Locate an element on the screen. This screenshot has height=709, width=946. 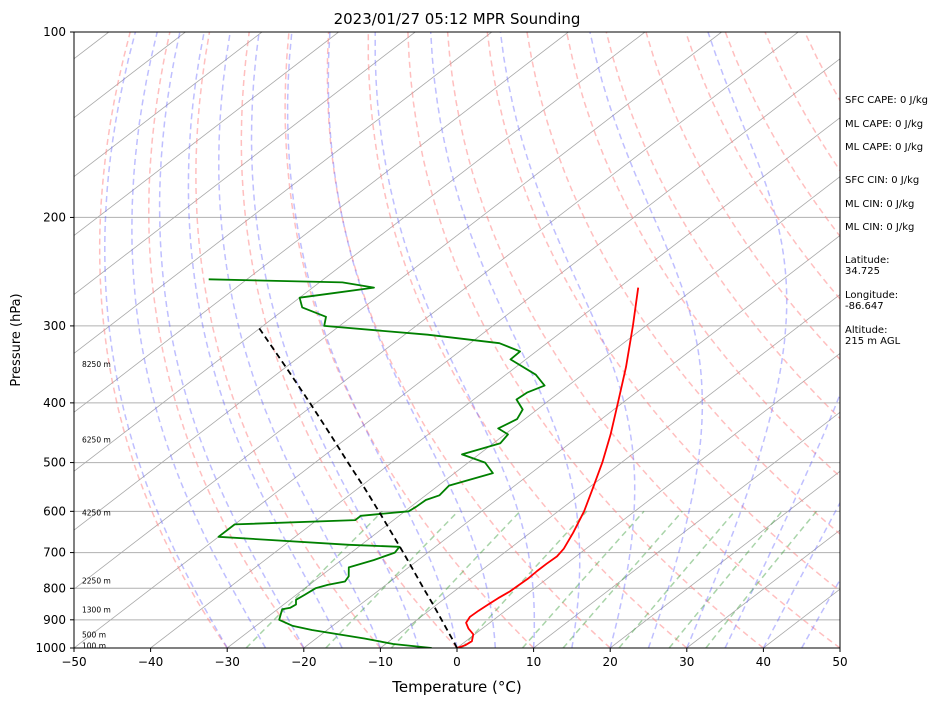
x-tick-label: −10 is located at coordinates (380, 662).